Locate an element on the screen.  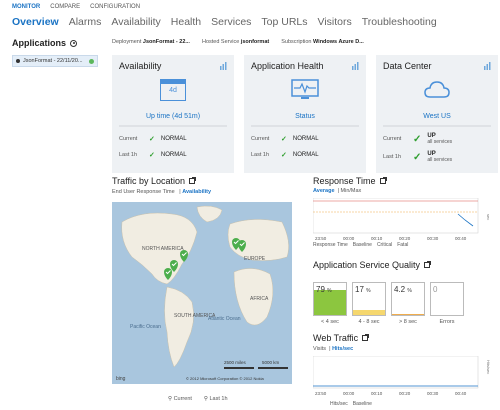
tab-min-max: Min/Max is located at coordinates (351, 191).